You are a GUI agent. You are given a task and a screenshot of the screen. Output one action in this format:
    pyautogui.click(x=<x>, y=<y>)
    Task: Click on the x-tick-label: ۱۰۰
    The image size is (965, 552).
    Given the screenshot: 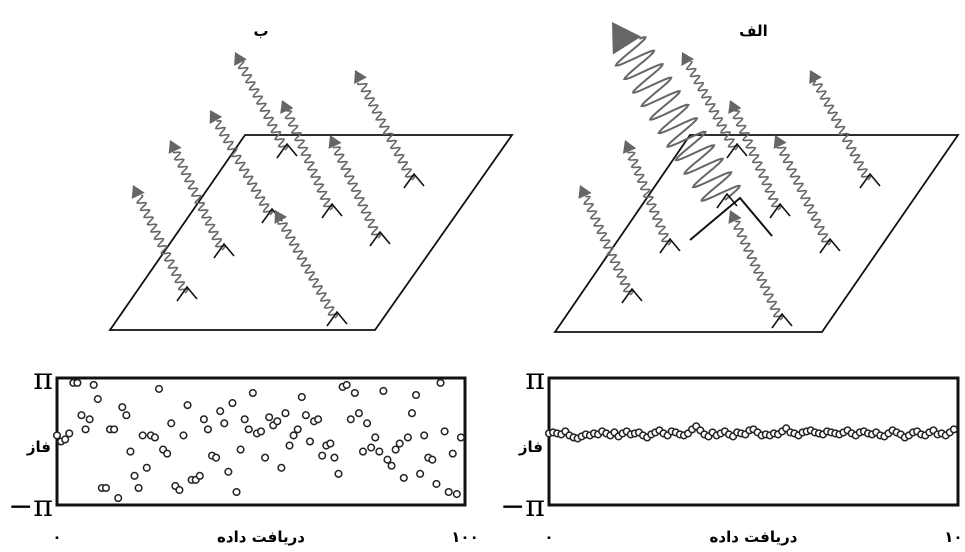 What is the action you would take?
    pyautogui.click(x=954, y=537)
    